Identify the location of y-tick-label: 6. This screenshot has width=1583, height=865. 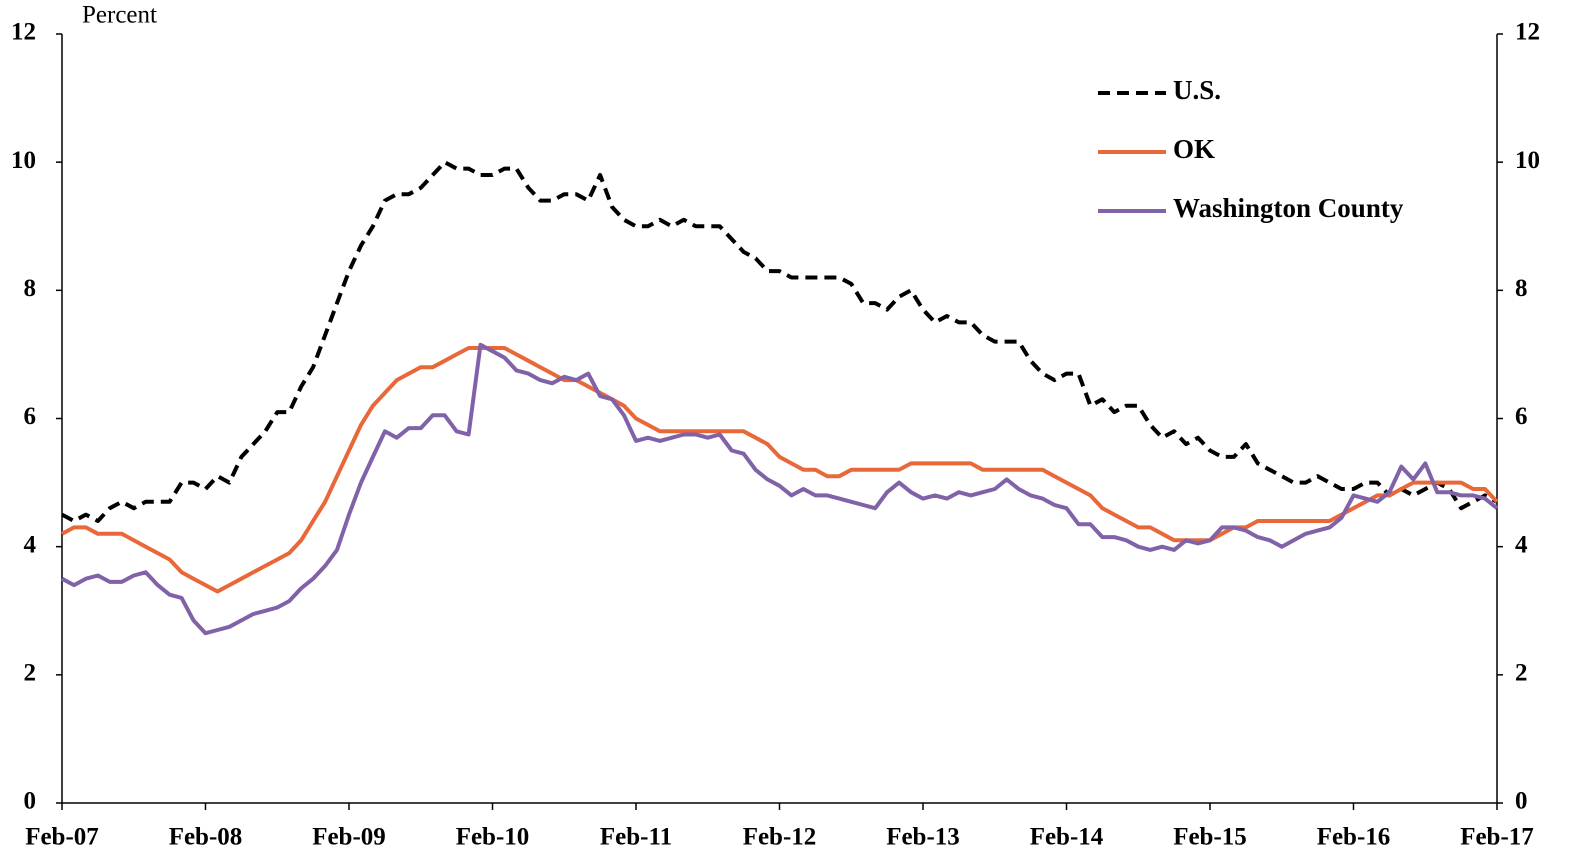
(30, 416).